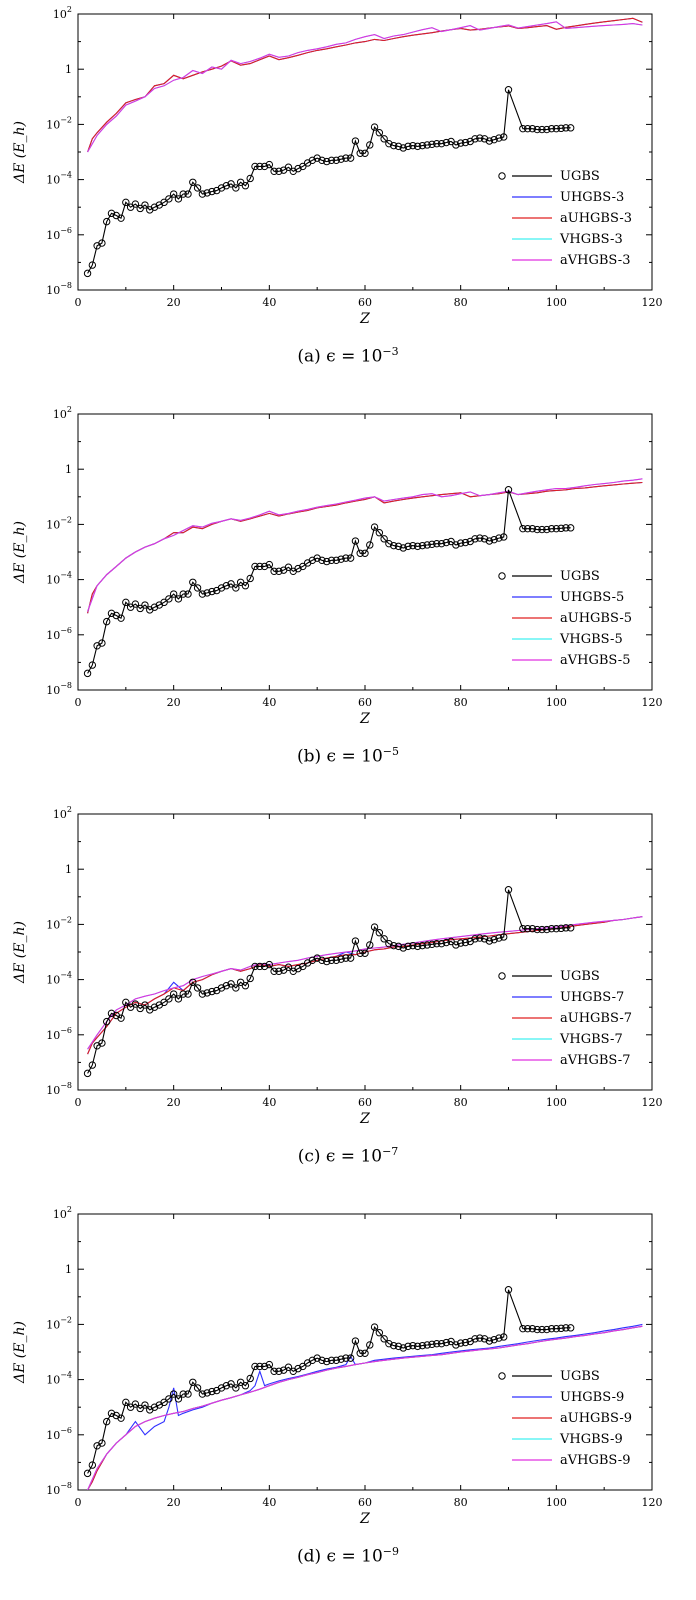  What do you see at coordinates (556, 1502) in the screenshot?
I see `x-tick-label: 100` at bounding box center [556, 1502].